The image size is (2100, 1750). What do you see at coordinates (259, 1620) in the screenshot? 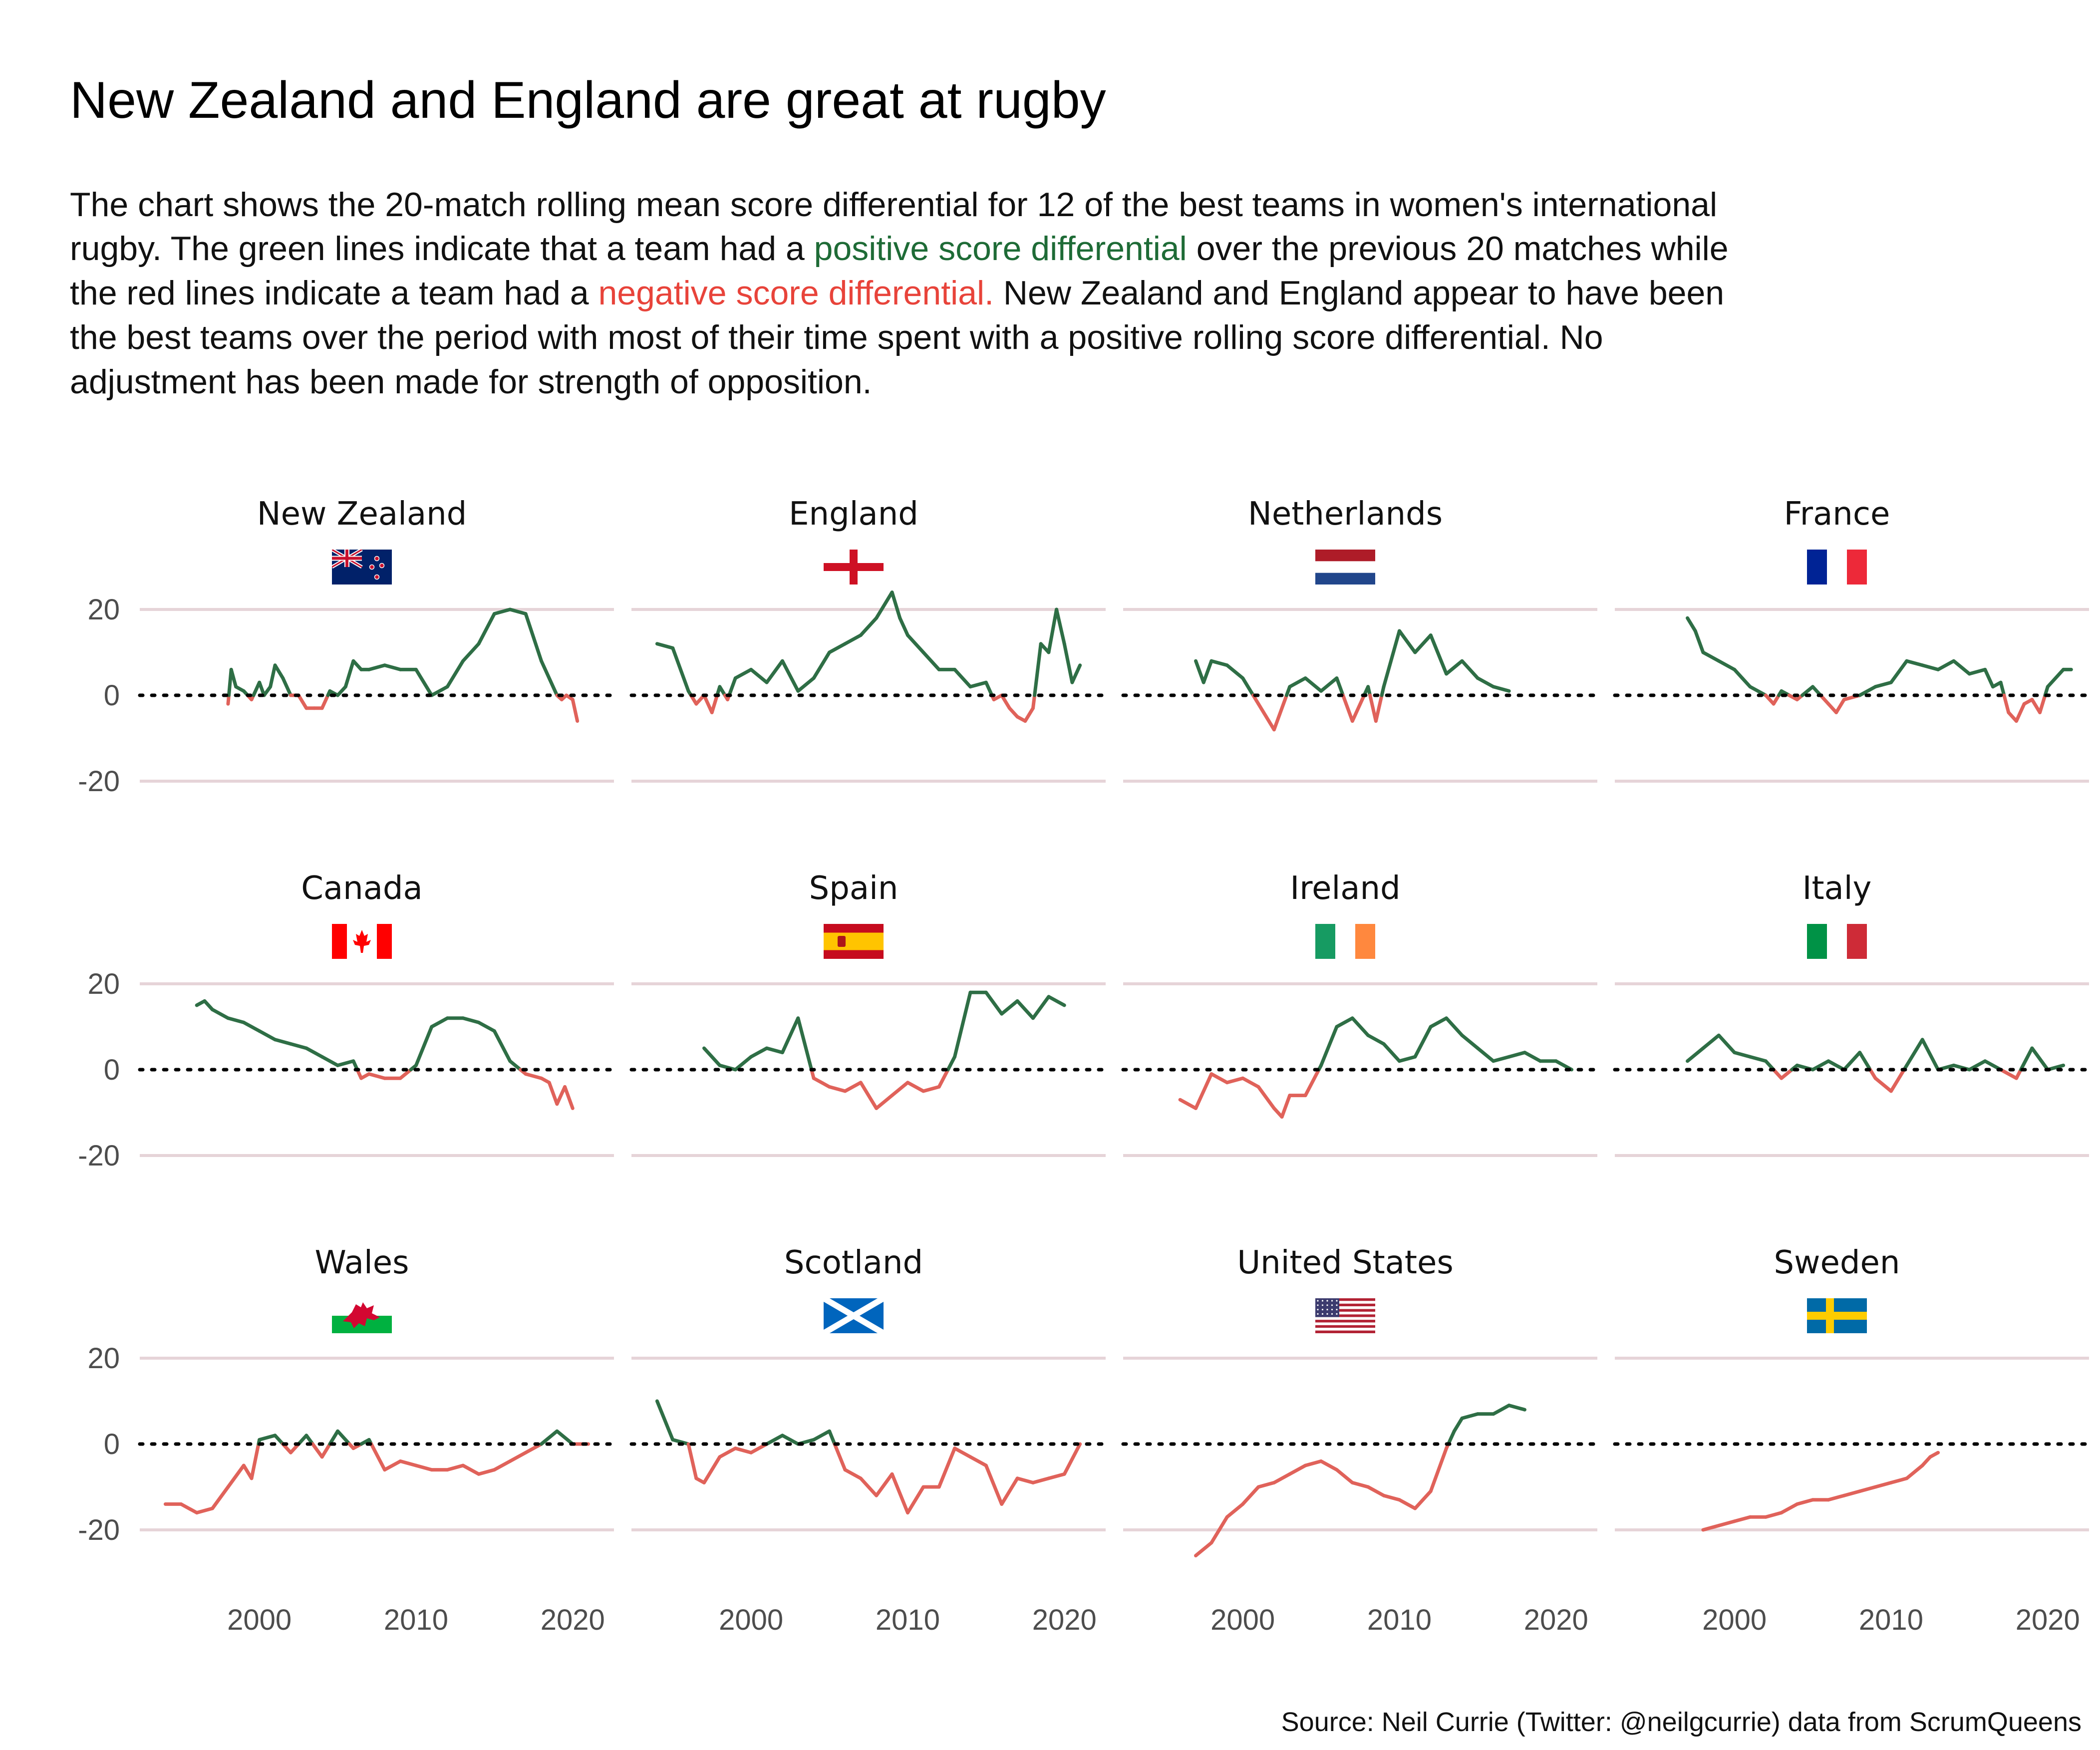
I see `x-tick-label: 2000` at bounding box center [259, 1620].